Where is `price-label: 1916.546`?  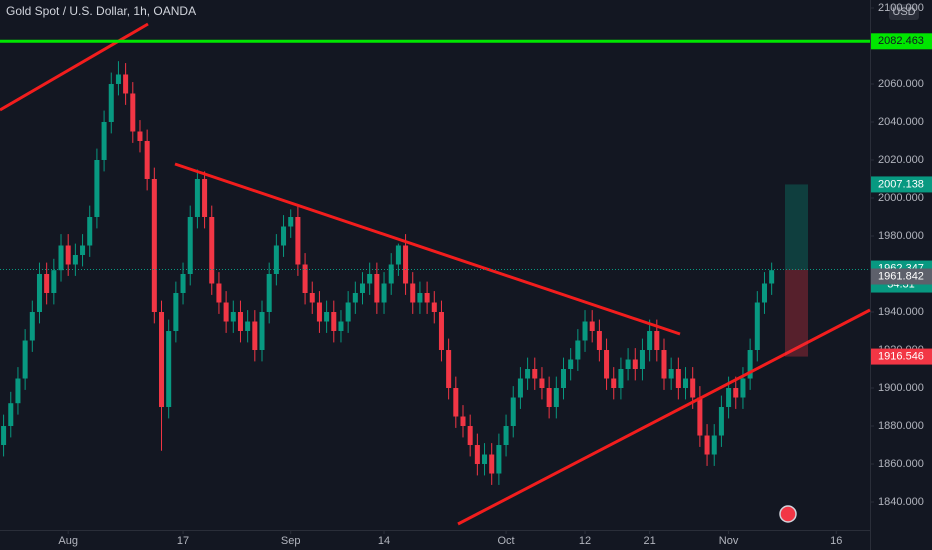 price-label: 1916.546 is located at coordinates (901, 356).